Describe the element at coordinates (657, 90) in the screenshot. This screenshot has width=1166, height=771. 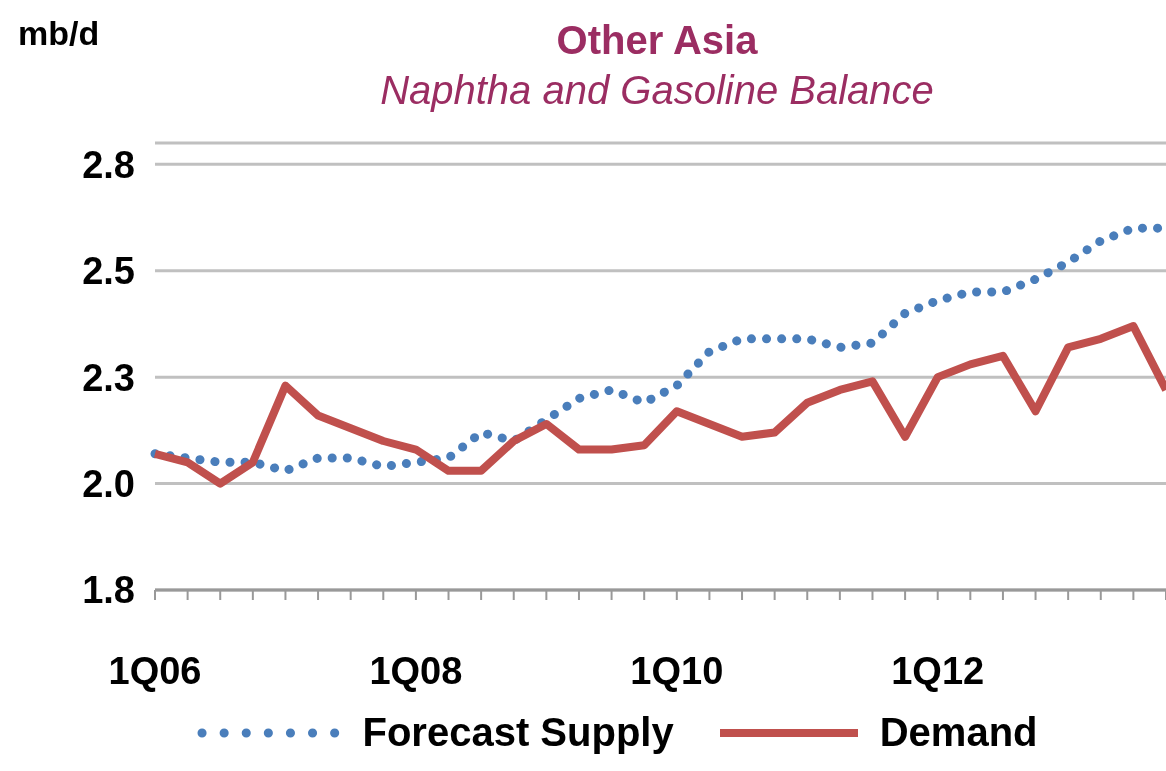
I see `chart-subtitle: Naphtha and Gasoline Balance` at that location.